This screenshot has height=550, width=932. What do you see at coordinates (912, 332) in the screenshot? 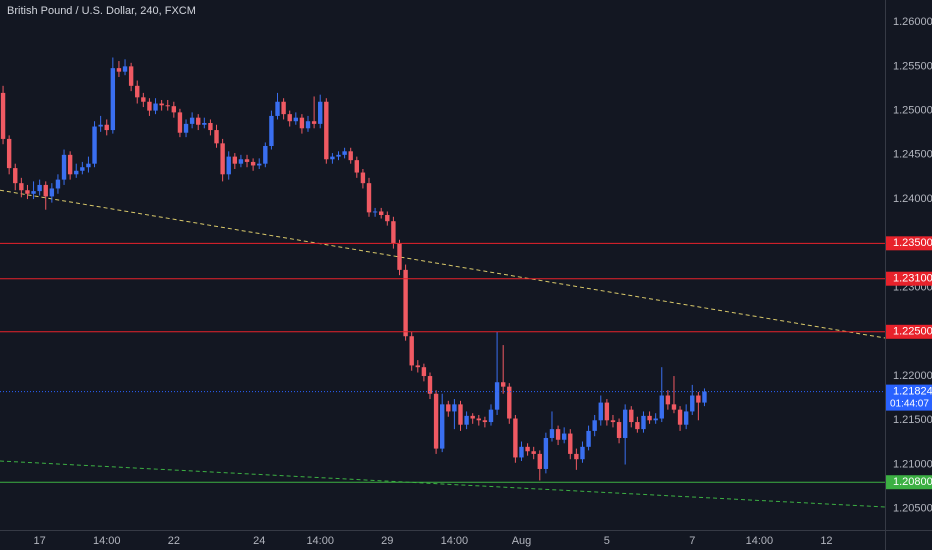
I see `level-label: 1.22500` at bounding box center [912, 332].